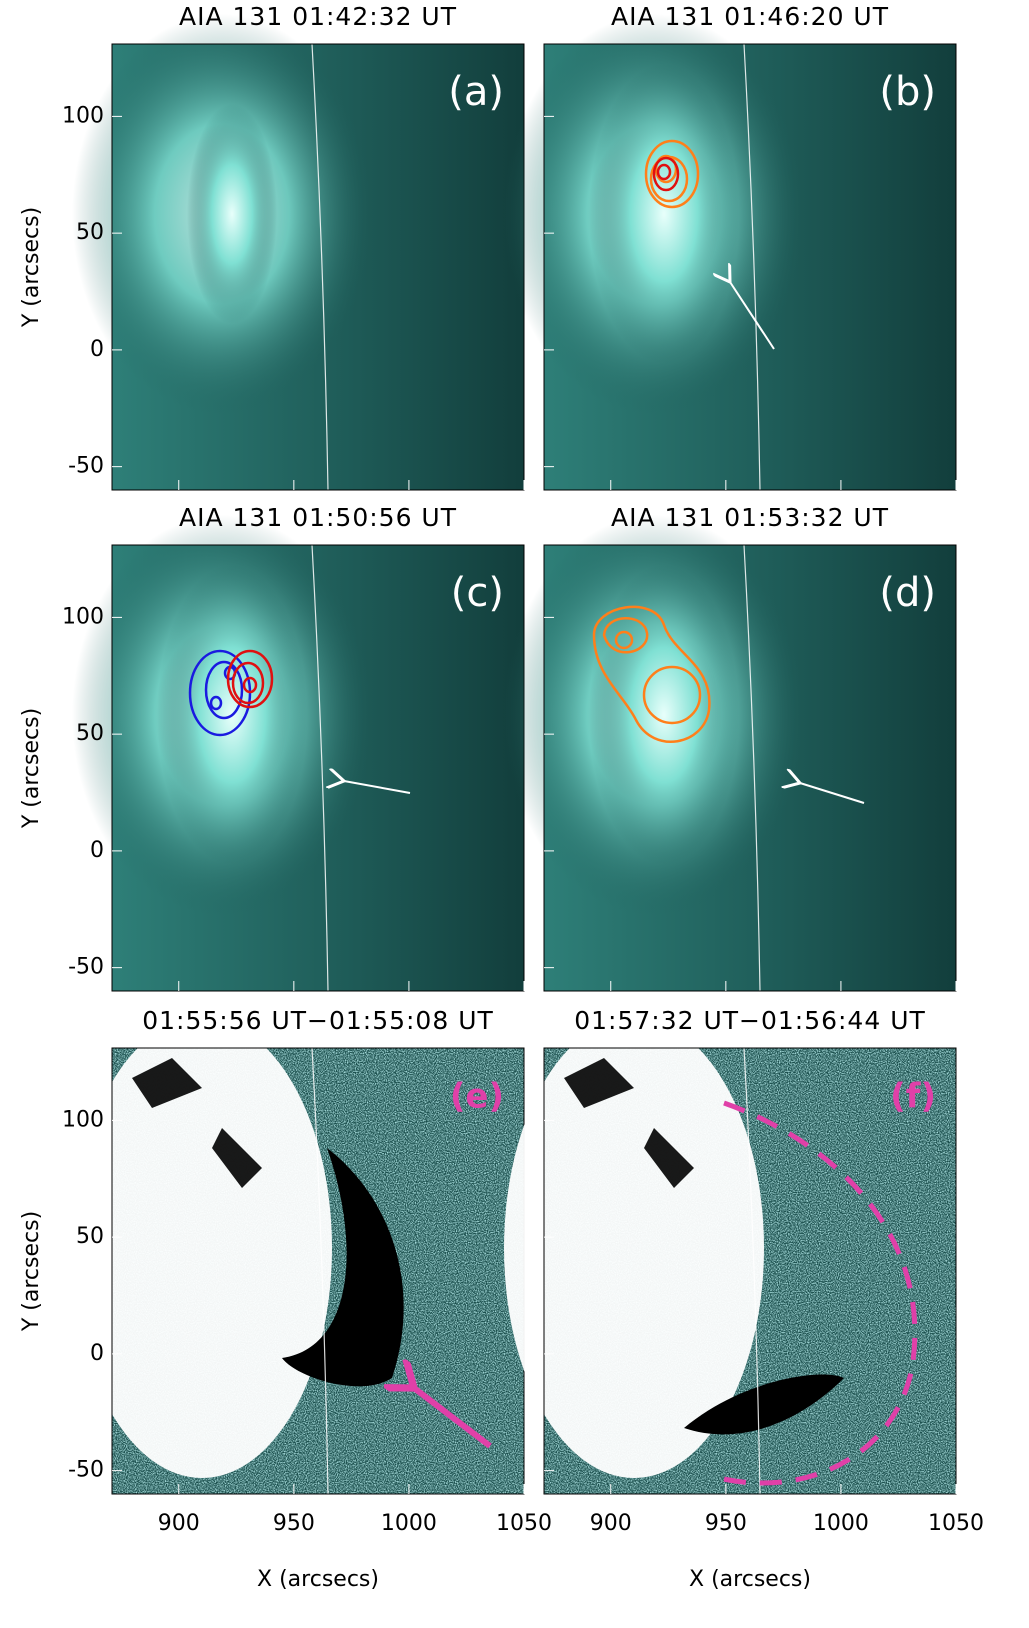 The height and width of the screenshot is (1628, 1029). I want to click on panel-tag: (e), so click(477, 1097).